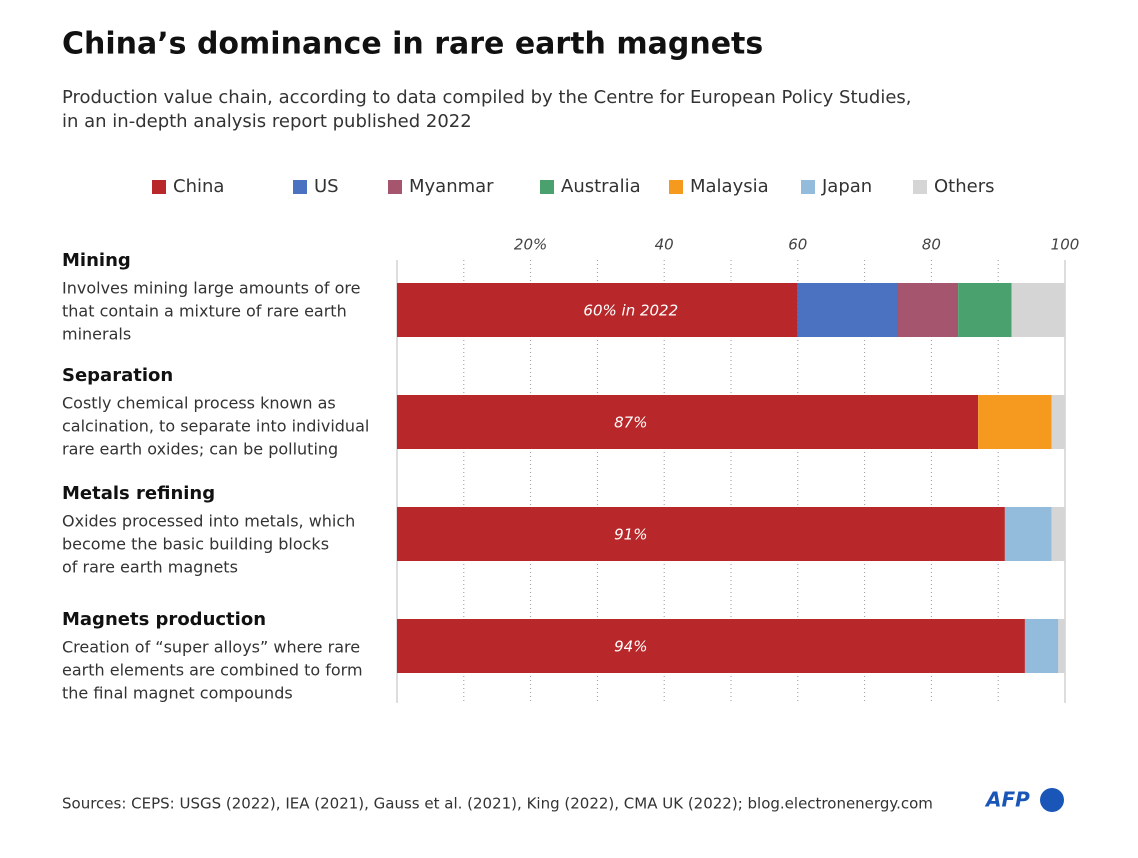  Describe the element at coordinates (1065, 245) in the screenshot. I see `x-tick-label: 100` at that location.